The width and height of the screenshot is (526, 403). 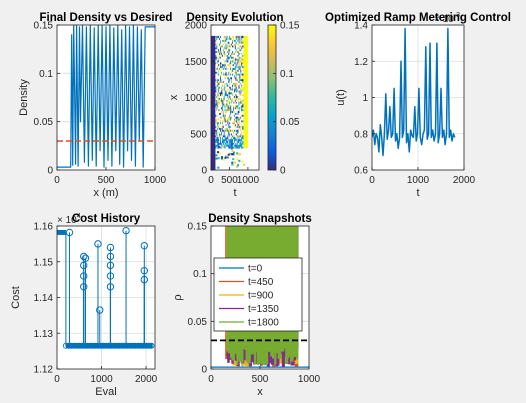 What do you see at coordinates (178, 297) in the screenshot?
I see `y-axis-label: ρ` at bounding box center [178, 297].